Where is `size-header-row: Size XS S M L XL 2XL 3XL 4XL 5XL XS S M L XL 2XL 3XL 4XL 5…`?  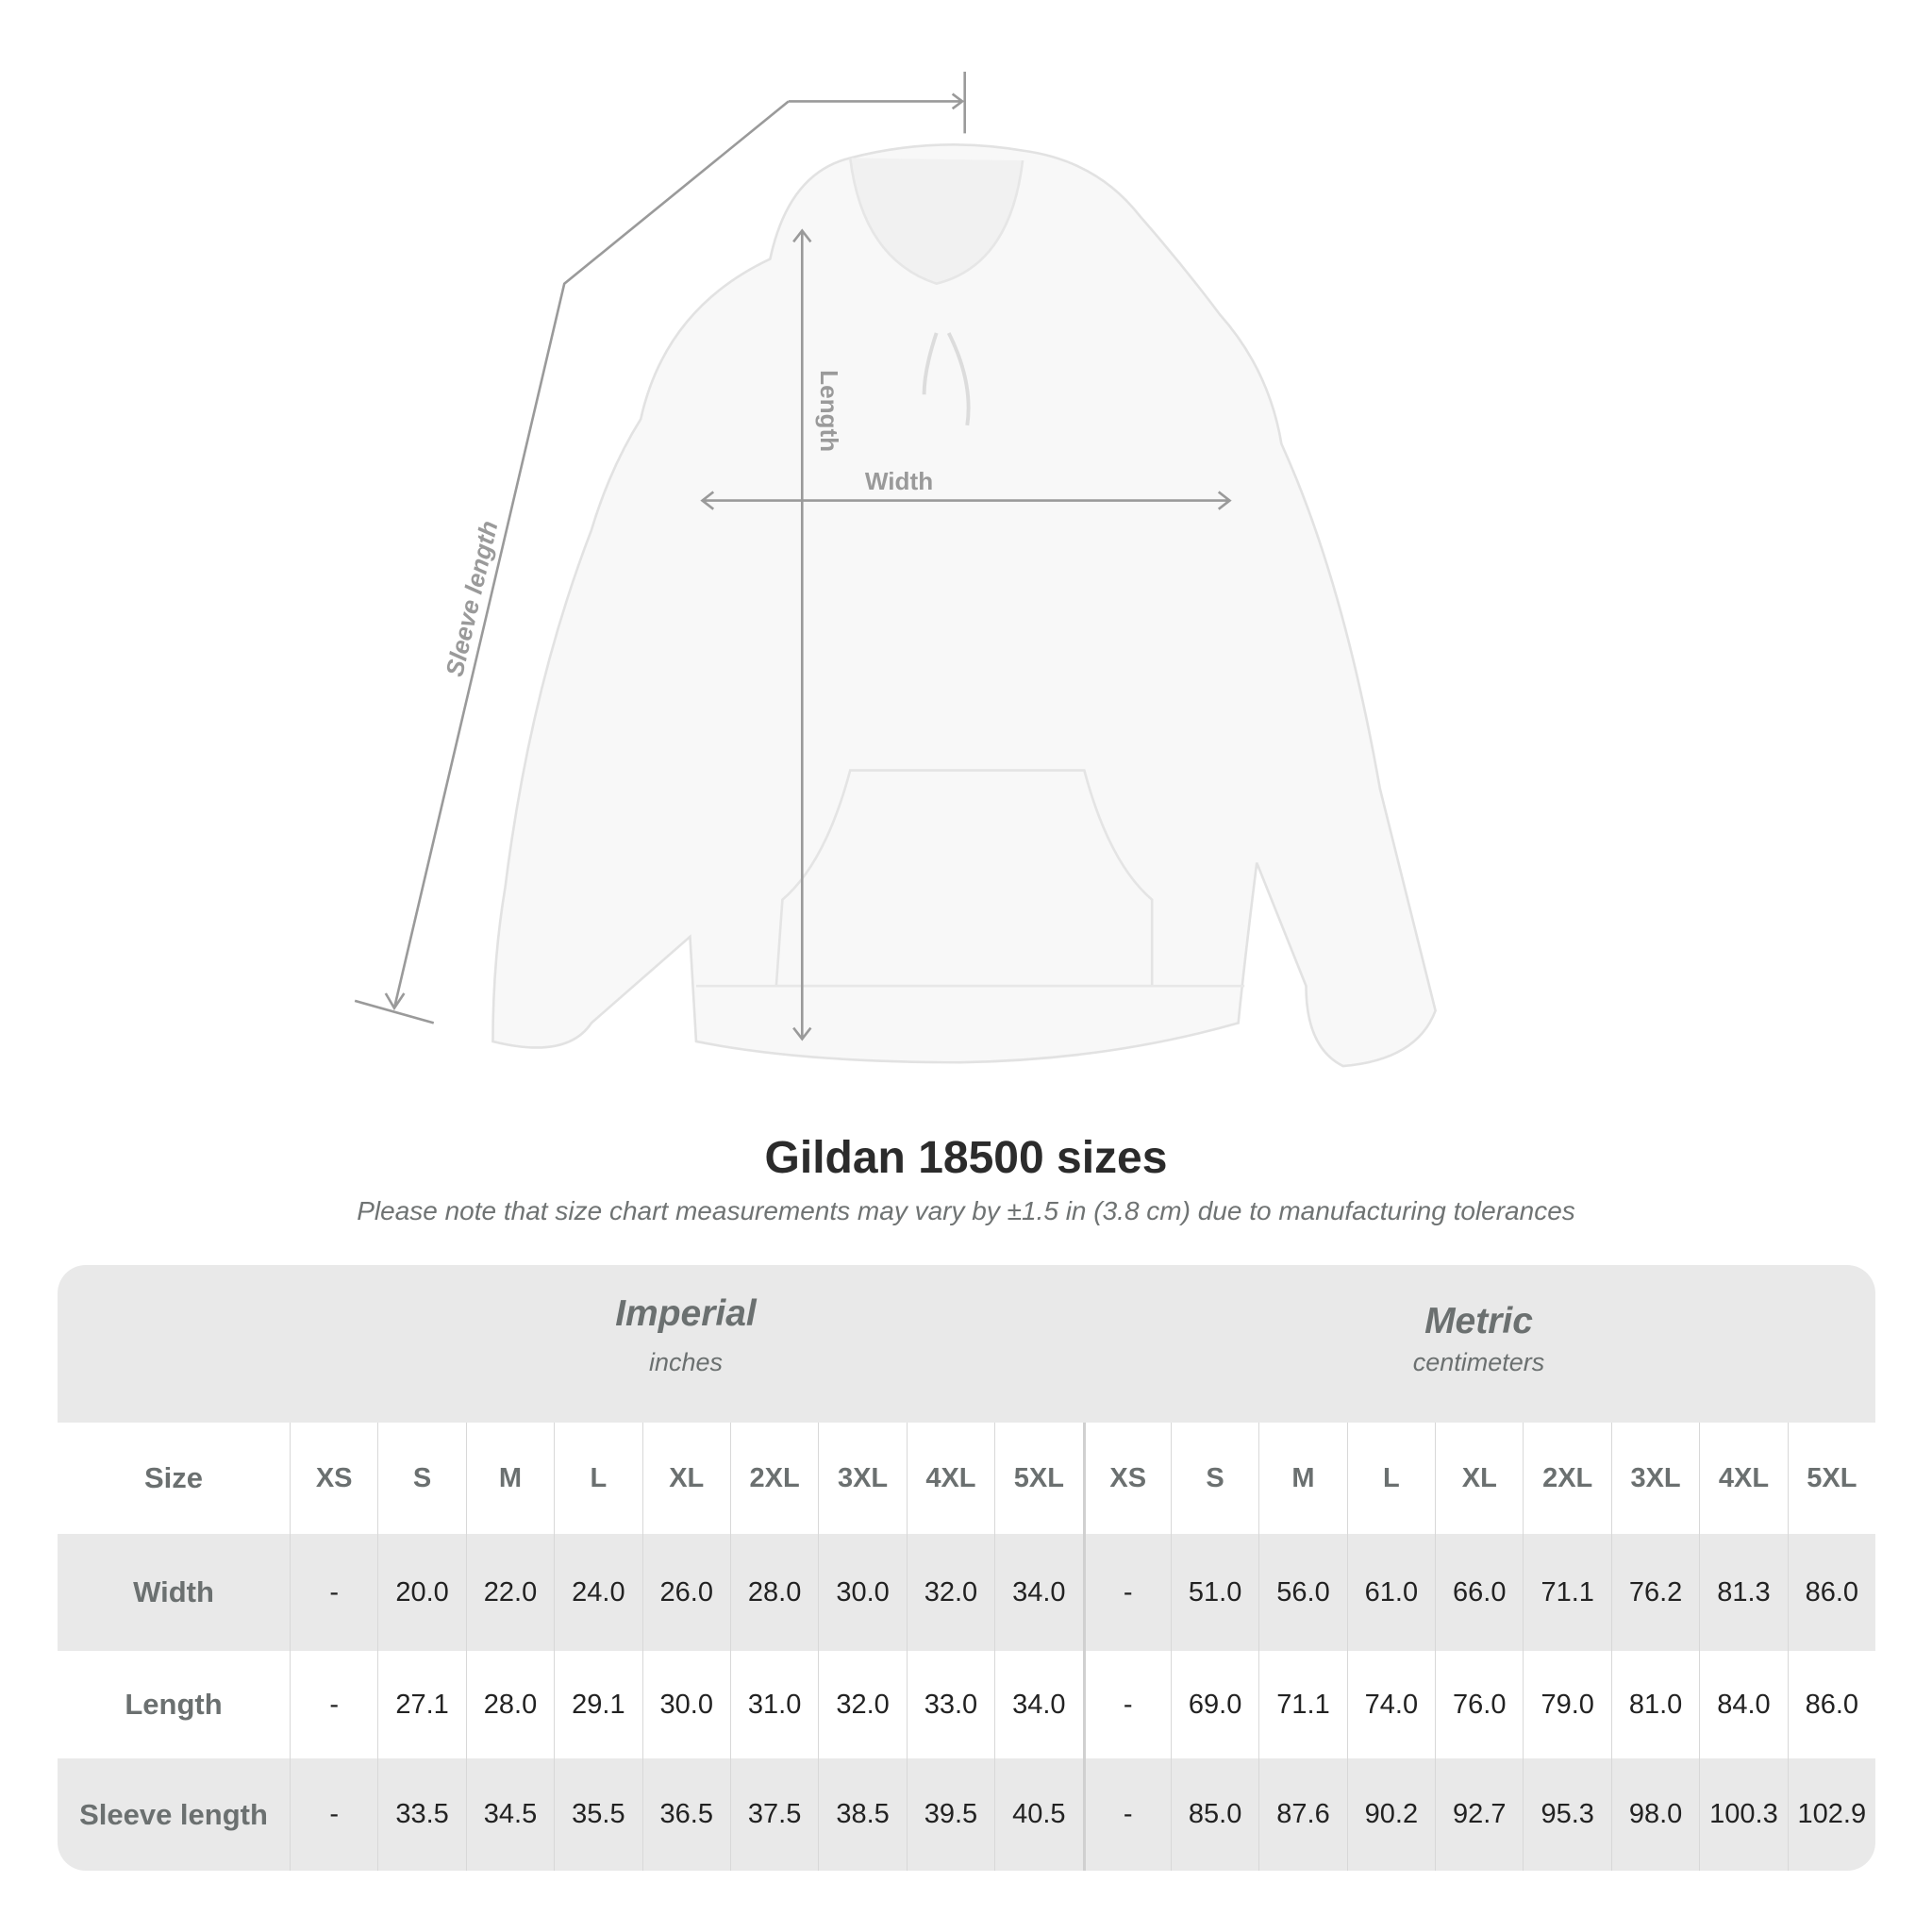
size-header-row: Size XS S M L XL 2XL 3XL 4XL 5XL XS S M L XL 2XL 3XL 4XL 5… is located at coordinates (967, 1478).